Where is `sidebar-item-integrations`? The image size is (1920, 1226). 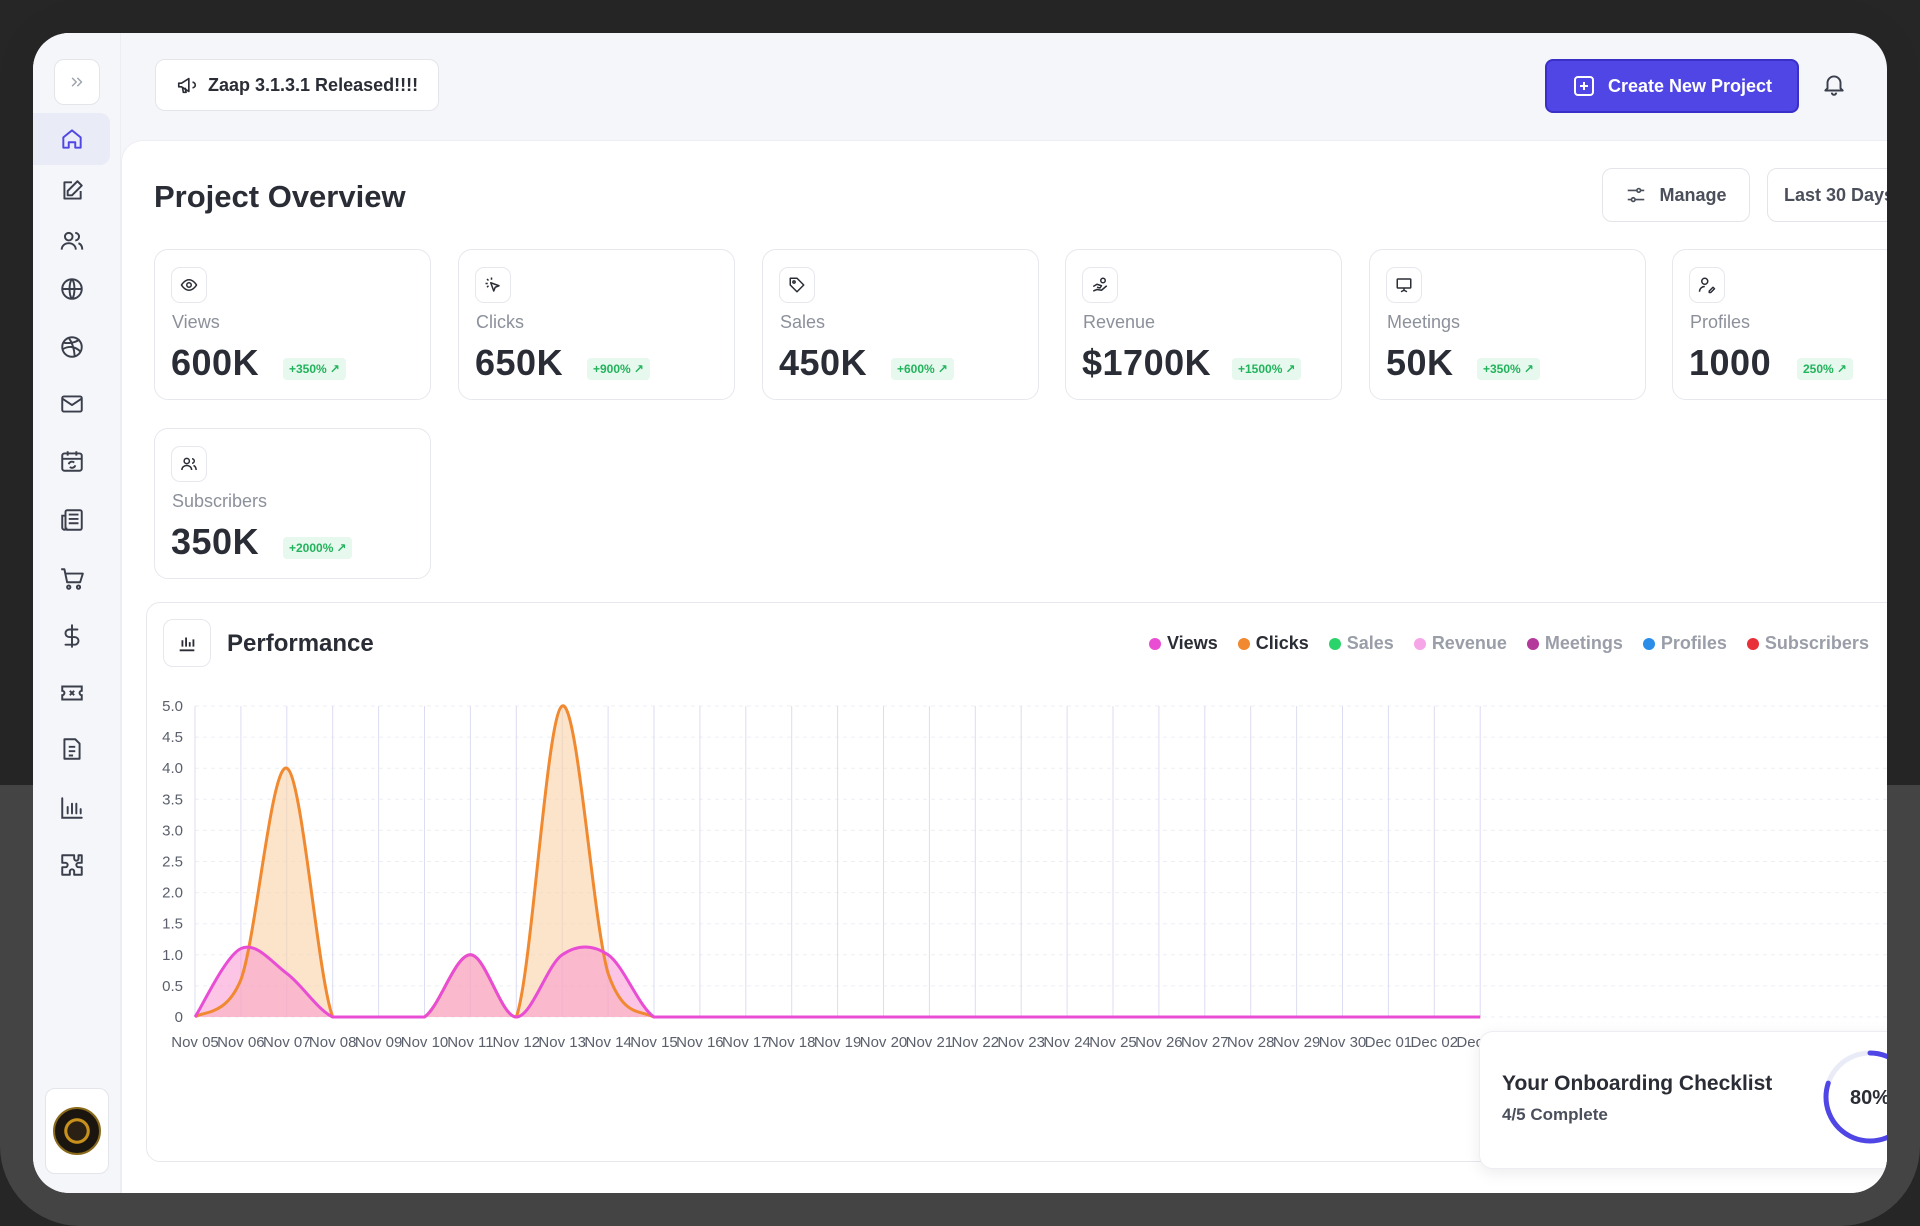 sidebar-item-integrations is located at coordinates (71, 865).